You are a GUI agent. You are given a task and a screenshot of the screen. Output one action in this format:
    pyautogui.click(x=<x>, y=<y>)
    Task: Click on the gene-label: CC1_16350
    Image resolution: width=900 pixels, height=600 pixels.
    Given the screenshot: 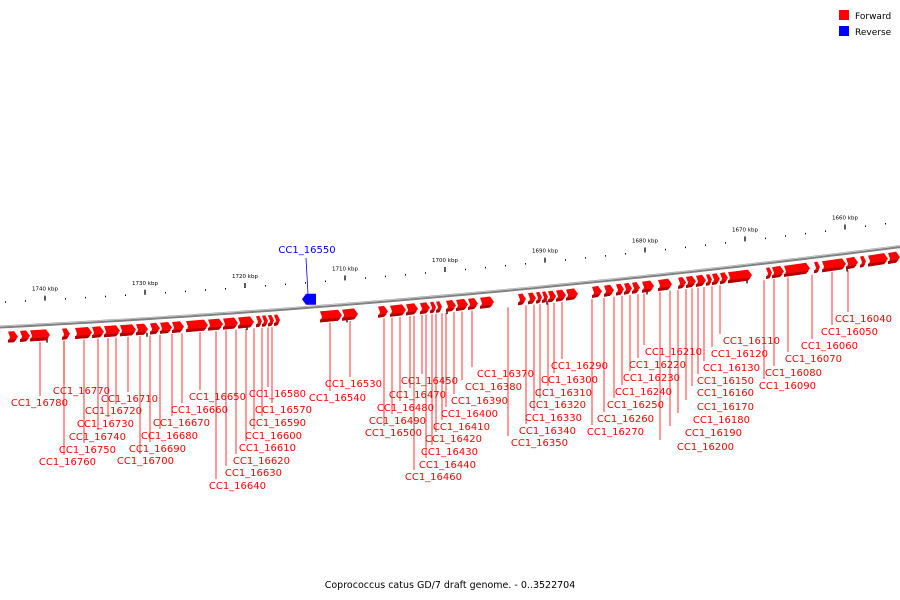 What is the action you would take?
    pyautogui.click(x=539, y=443)
    